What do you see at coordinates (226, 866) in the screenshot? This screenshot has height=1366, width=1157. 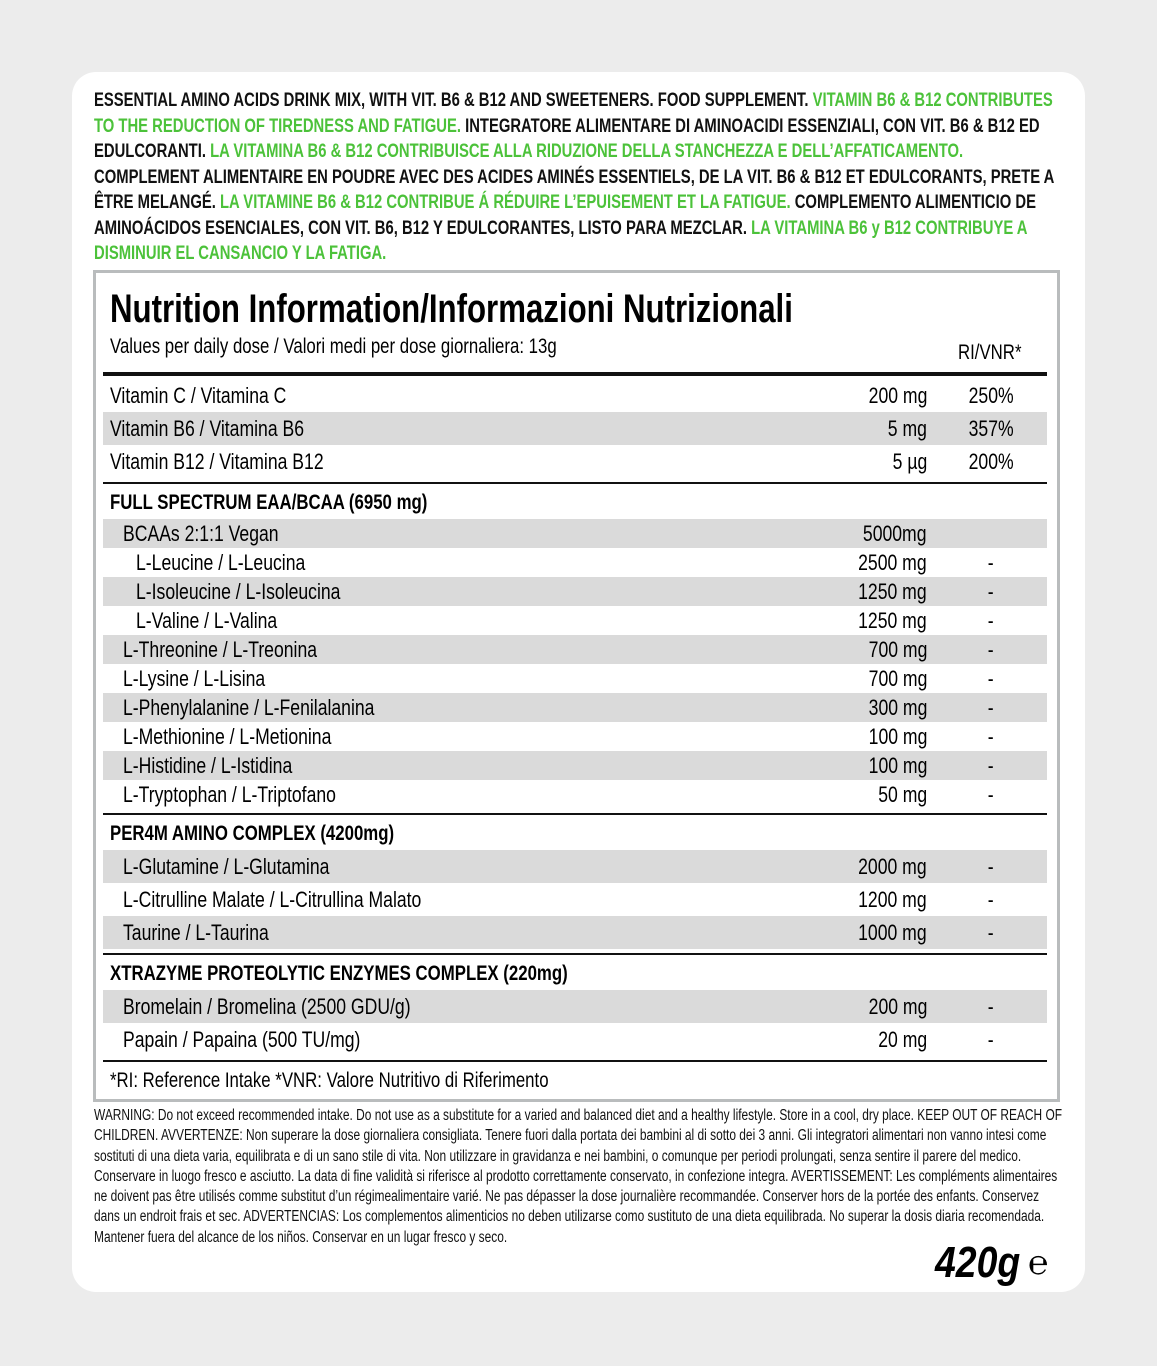 I see `nutrient-name-text: L-Glutamine / L-Glutamina` at bounding box center [226, 866].